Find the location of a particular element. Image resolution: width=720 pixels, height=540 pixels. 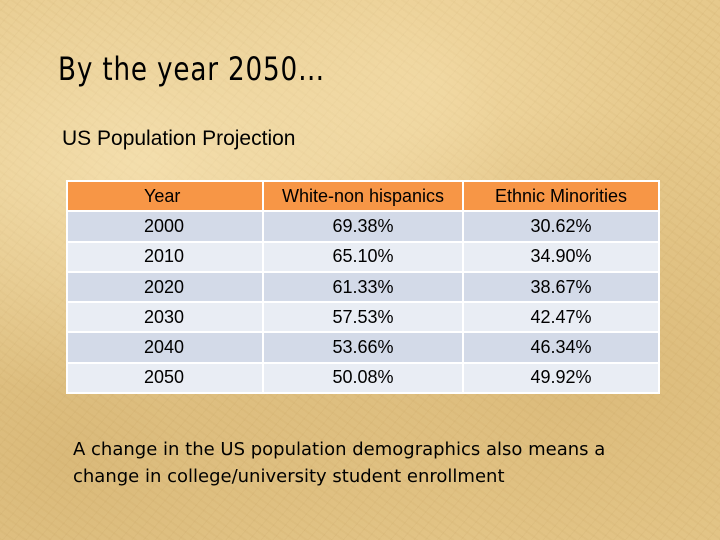

cell-ethnic-minorities: 38.67% is located at coordinates (561, 287).